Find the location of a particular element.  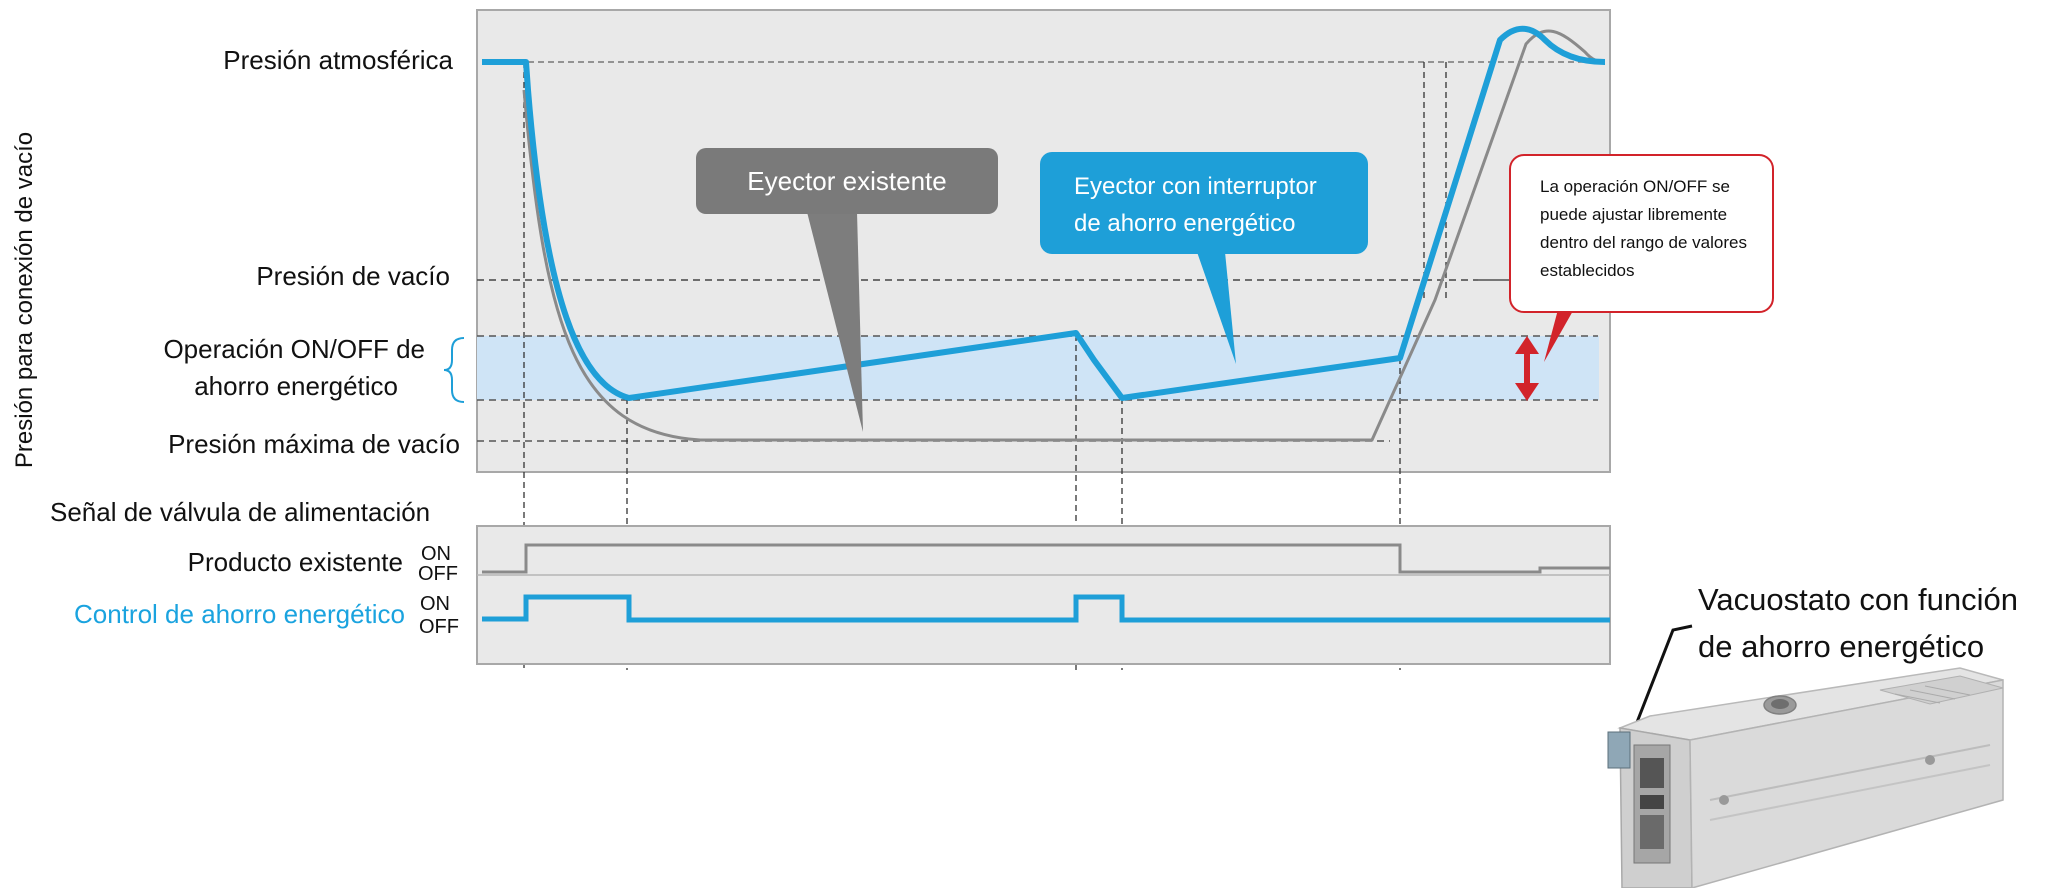

switch-ejector-label-line2: de ahorro energético is located at coordinates (1184, 223).